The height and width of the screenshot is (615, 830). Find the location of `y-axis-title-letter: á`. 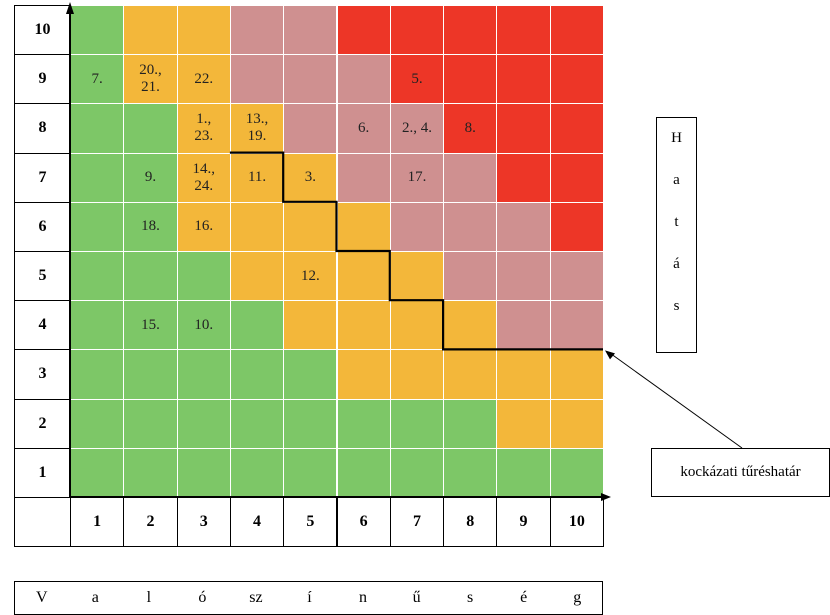

y-axis-title-letter: á is located at coordinates (676, 264).